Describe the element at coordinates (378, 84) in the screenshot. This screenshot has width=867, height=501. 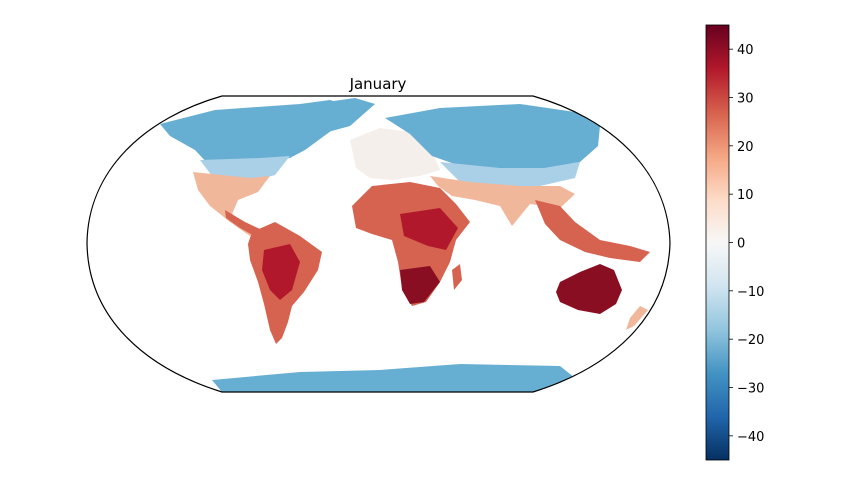
I see `map-title: January` at that location.